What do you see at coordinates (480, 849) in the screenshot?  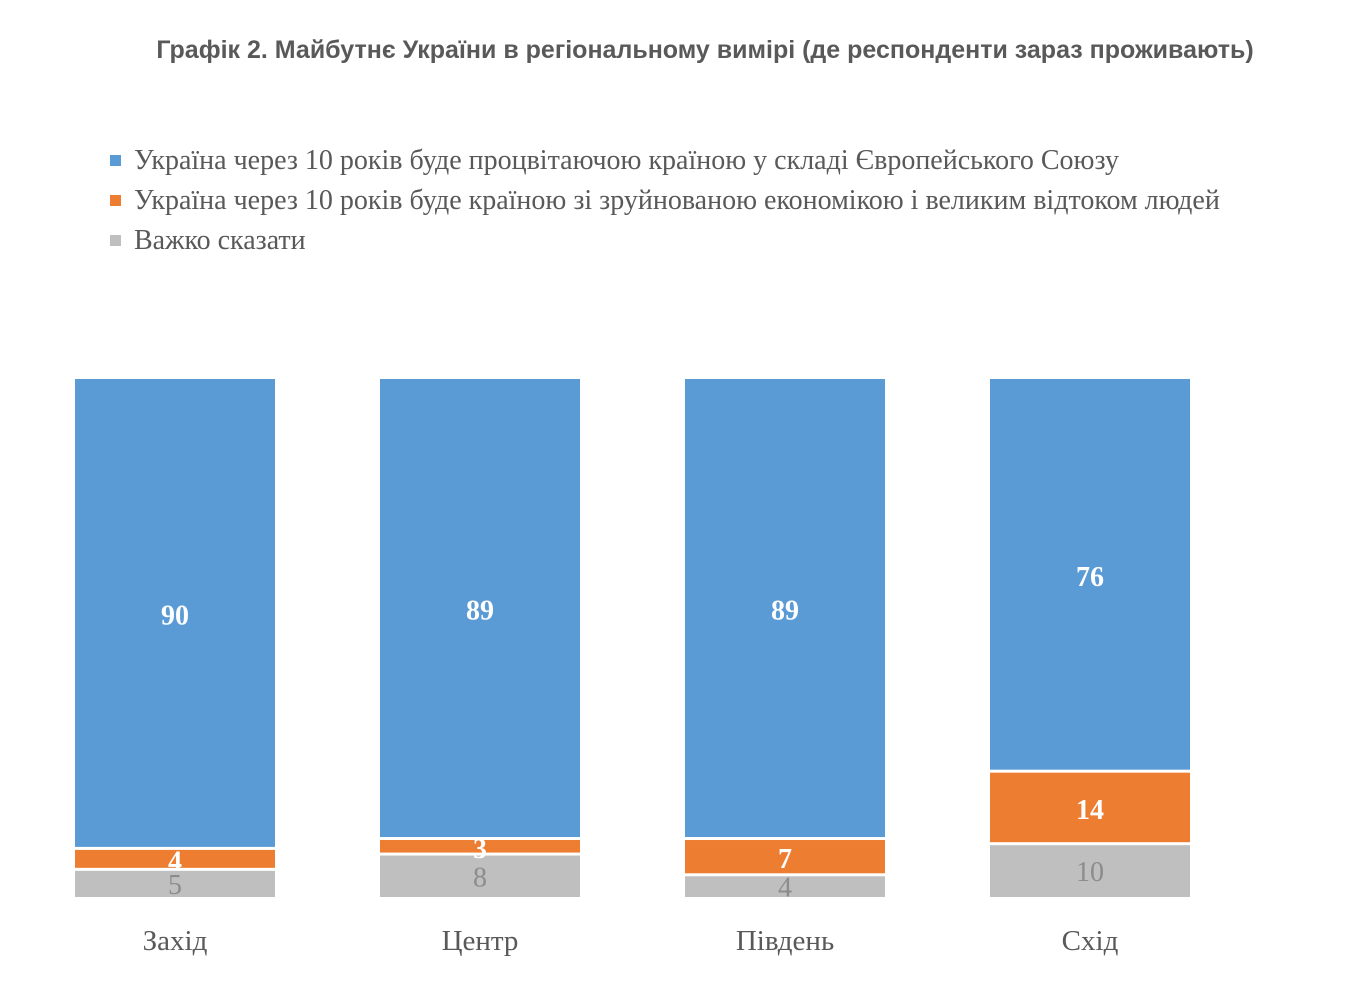 I see `data-label-ruined-1: 3` at bounding box center [480, 849].